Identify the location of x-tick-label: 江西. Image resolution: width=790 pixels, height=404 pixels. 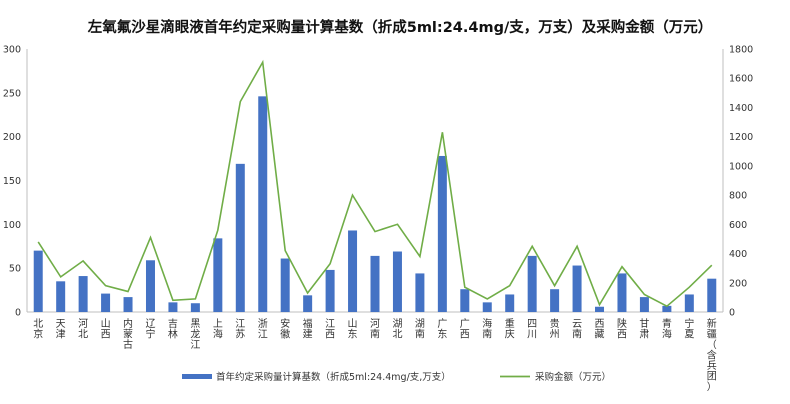
(330, 329).